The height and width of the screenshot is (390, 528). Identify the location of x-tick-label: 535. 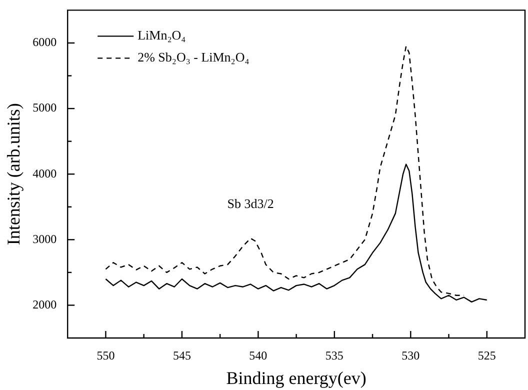
(334, 355).